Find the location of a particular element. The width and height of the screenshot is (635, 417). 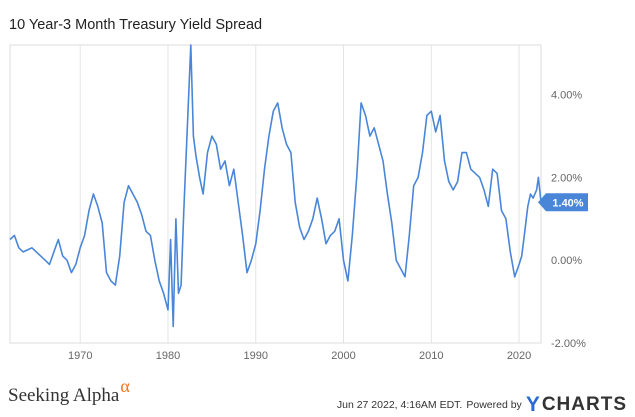

x-tick-label: 1970 is located at coordinates (80, 356).